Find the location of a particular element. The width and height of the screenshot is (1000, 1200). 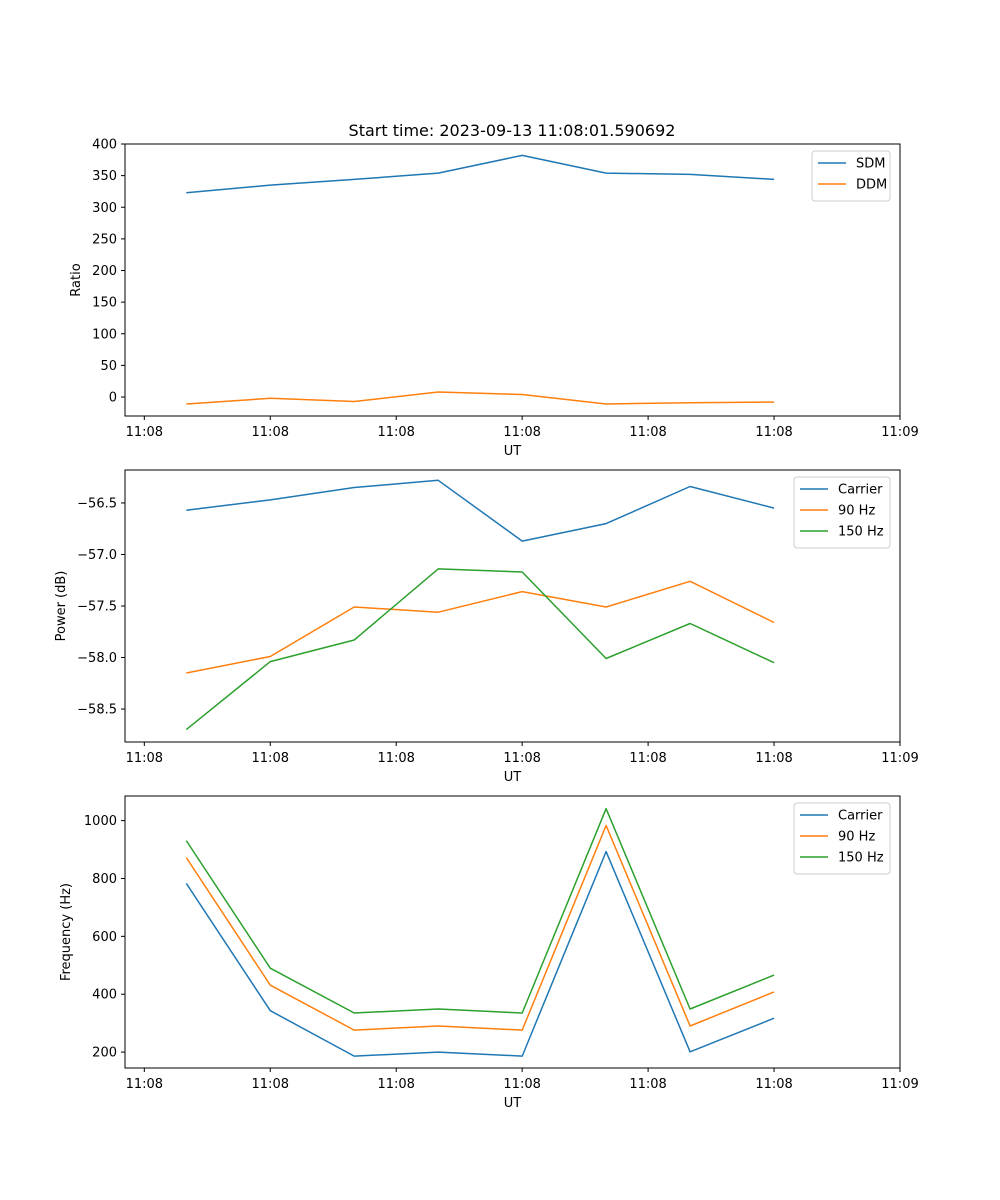

y-tick-label: 100 is located at coordinates (104, 334).